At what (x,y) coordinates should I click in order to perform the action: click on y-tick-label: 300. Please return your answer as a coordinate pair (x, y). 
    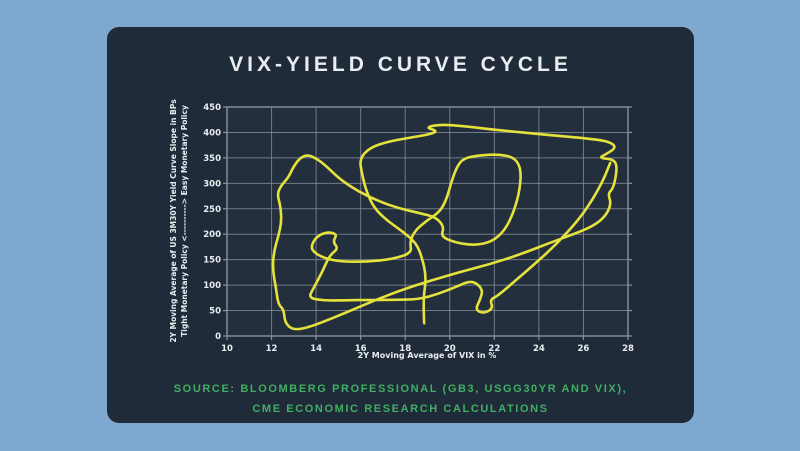
    Looking at the image, I should click on (212, 184).